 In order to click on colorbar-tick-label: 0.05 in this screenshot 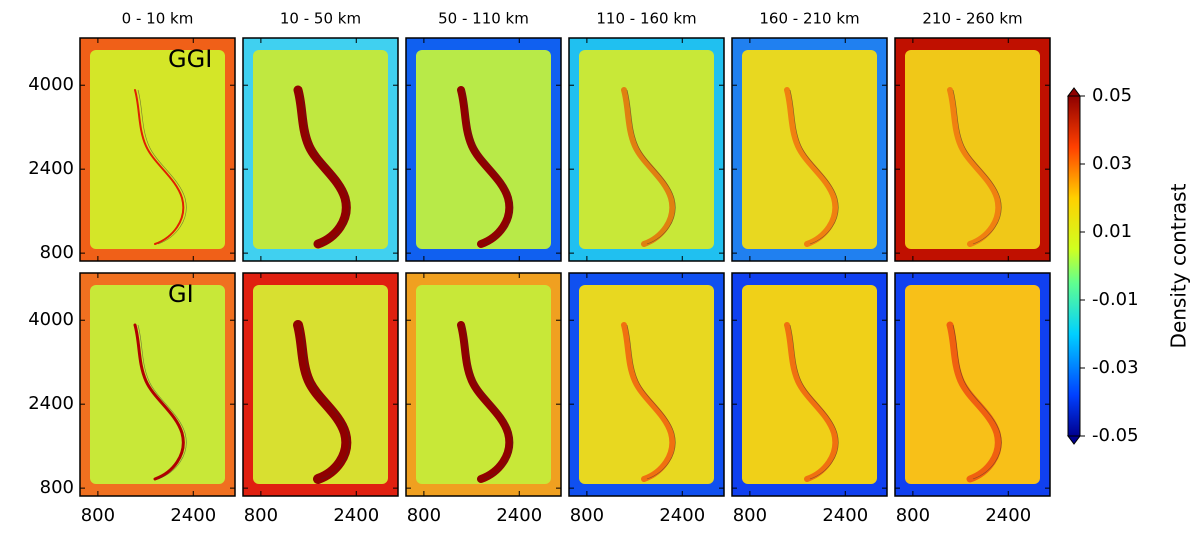, I will do `click(1112, 95)`.